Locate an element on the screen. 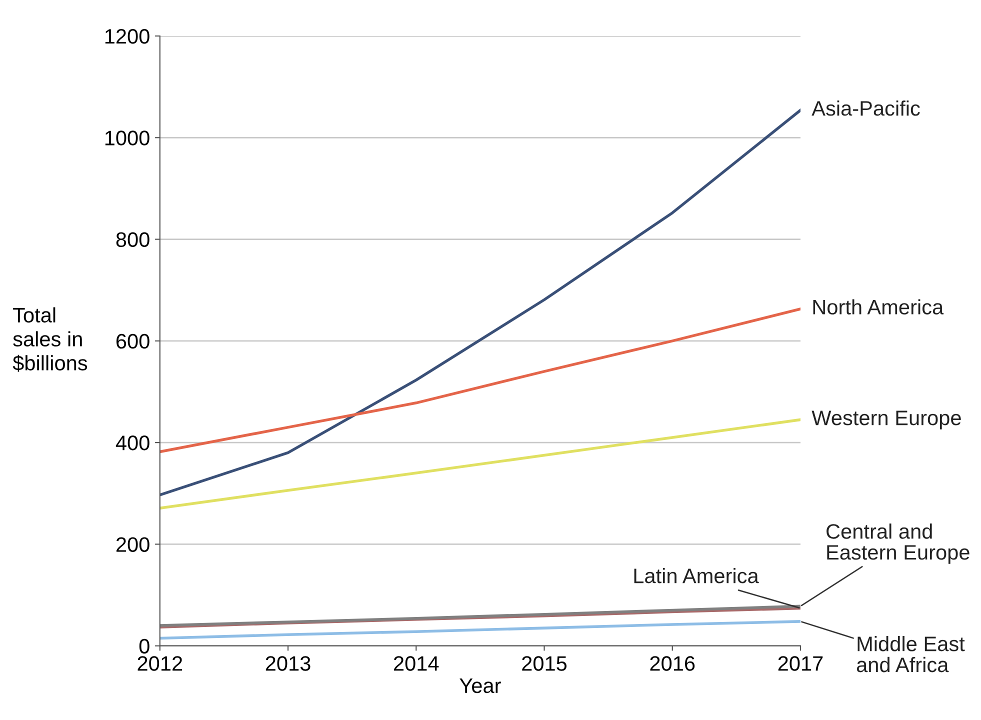 The width and height of the screenshot is (981, 720). series-label: Latin America is located at coordinates (696, 576).